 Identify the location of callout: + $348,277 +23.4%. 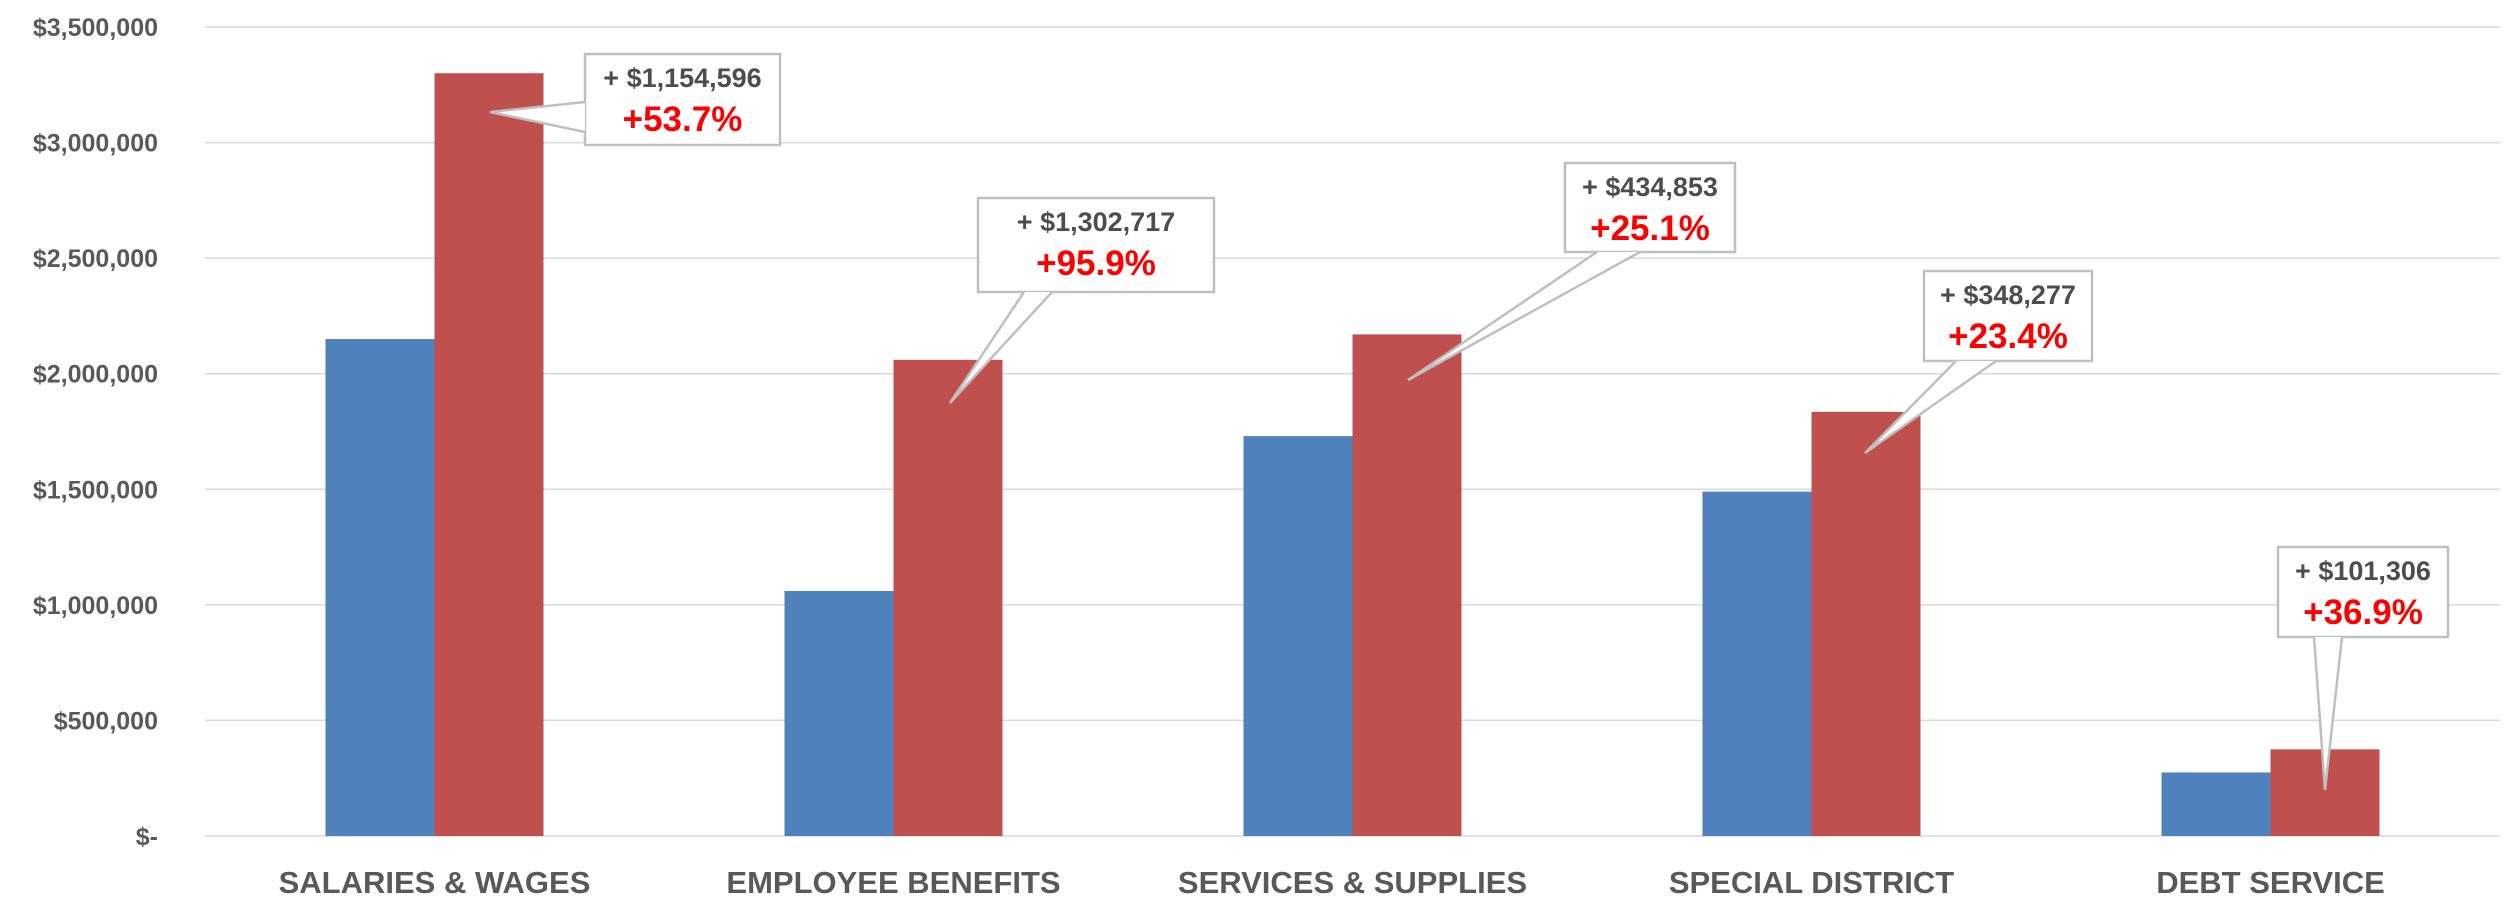
(1979, 362).